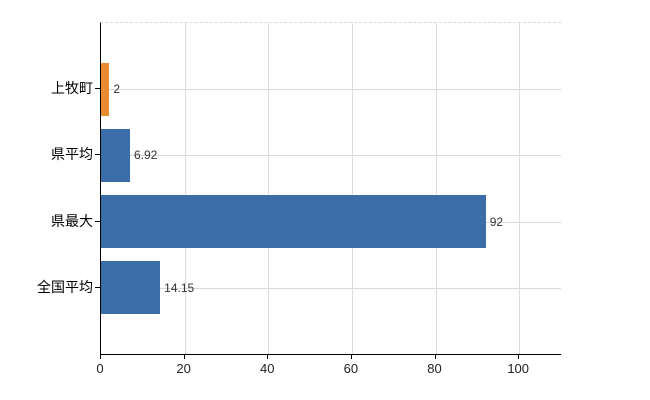 This screenshot has height=400, width=650. I want to click on x-axis-tick-label: 20, so click(183, 368).